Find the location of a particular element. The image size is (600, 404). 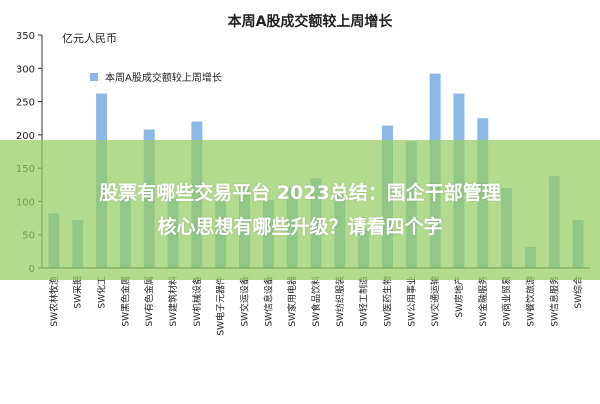

x-tick-label: SW医药生物 is located at coordinates (387, 301).